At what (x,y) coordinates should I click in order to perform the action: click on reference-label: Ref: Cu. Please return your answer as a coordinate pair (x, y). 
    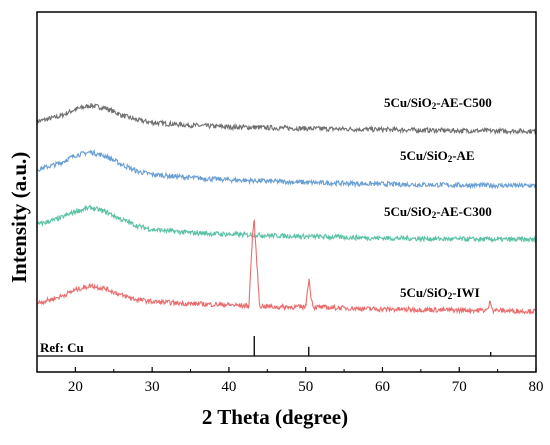
    Looking at the image, I should click on (62, 347).